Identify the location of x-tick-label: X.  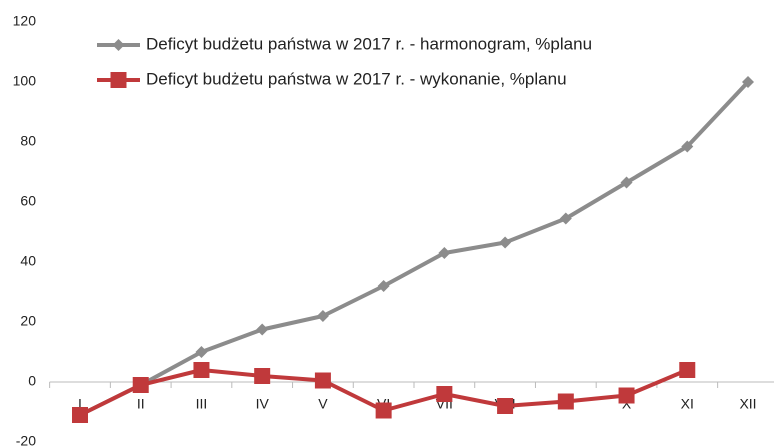
(627, 404).